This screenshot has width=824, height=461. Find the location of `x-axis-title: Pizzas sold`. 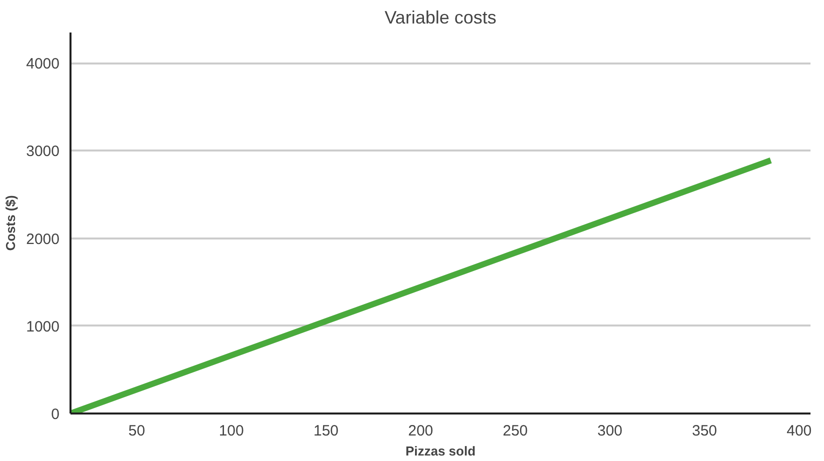

x-axis-title: Pizzas sold is located at coordinates (440, 451).